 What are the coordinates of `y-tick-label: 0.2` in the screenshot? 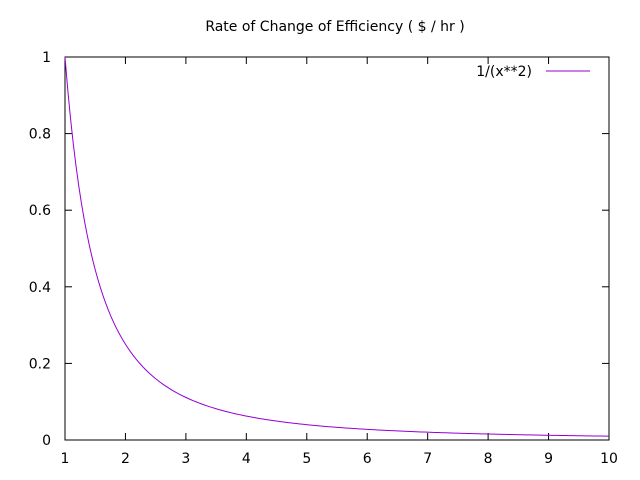 It's located at (40, 364).